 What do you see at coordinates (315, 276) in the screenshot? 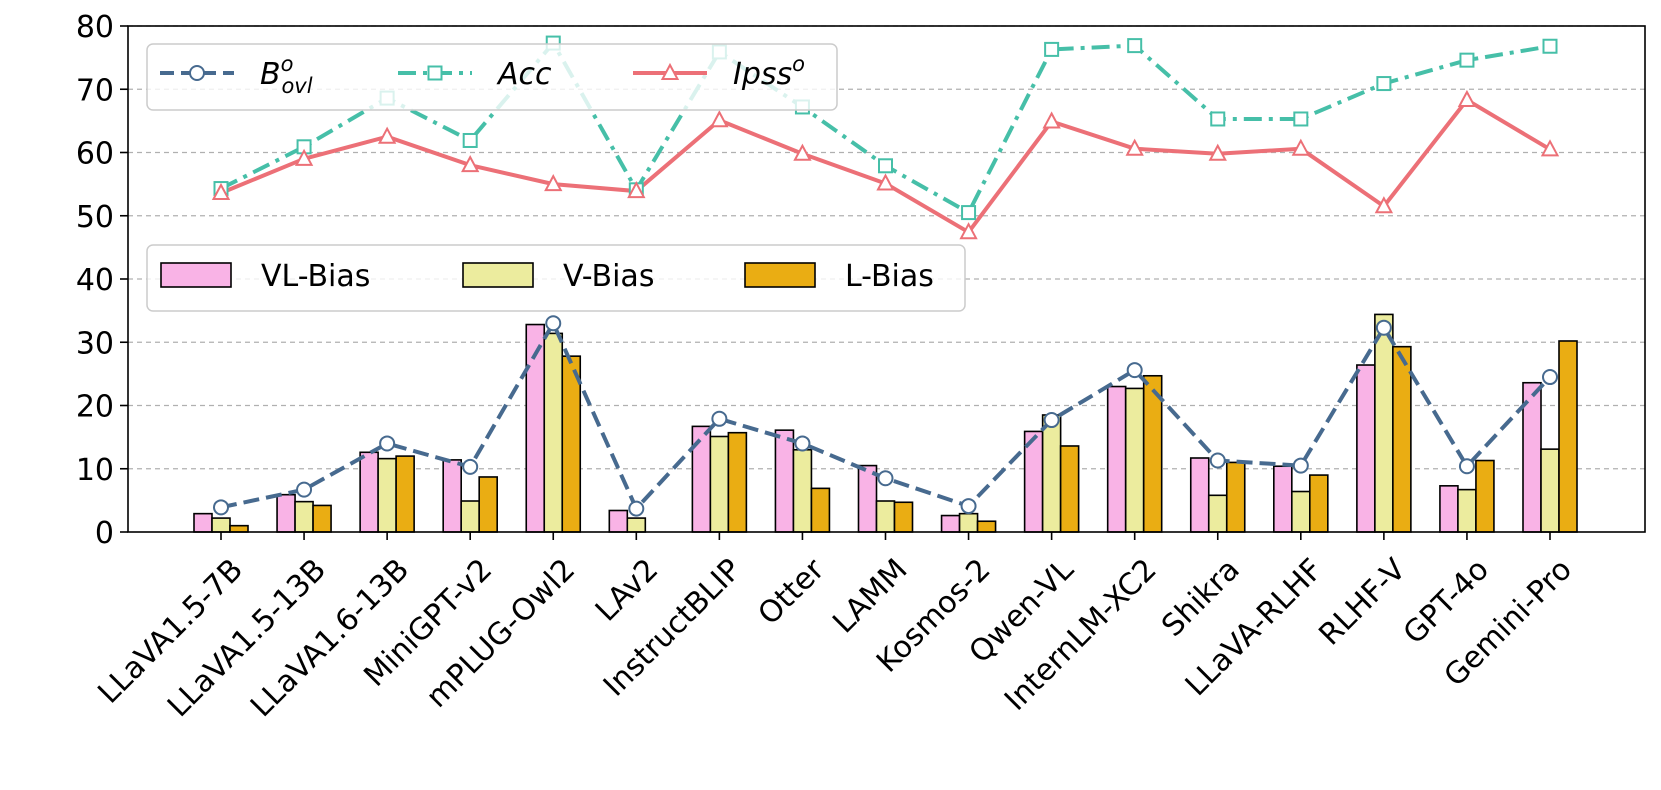
I see `legend-label-vl-bias: VL-Bias` at bounding box center [315, 276].